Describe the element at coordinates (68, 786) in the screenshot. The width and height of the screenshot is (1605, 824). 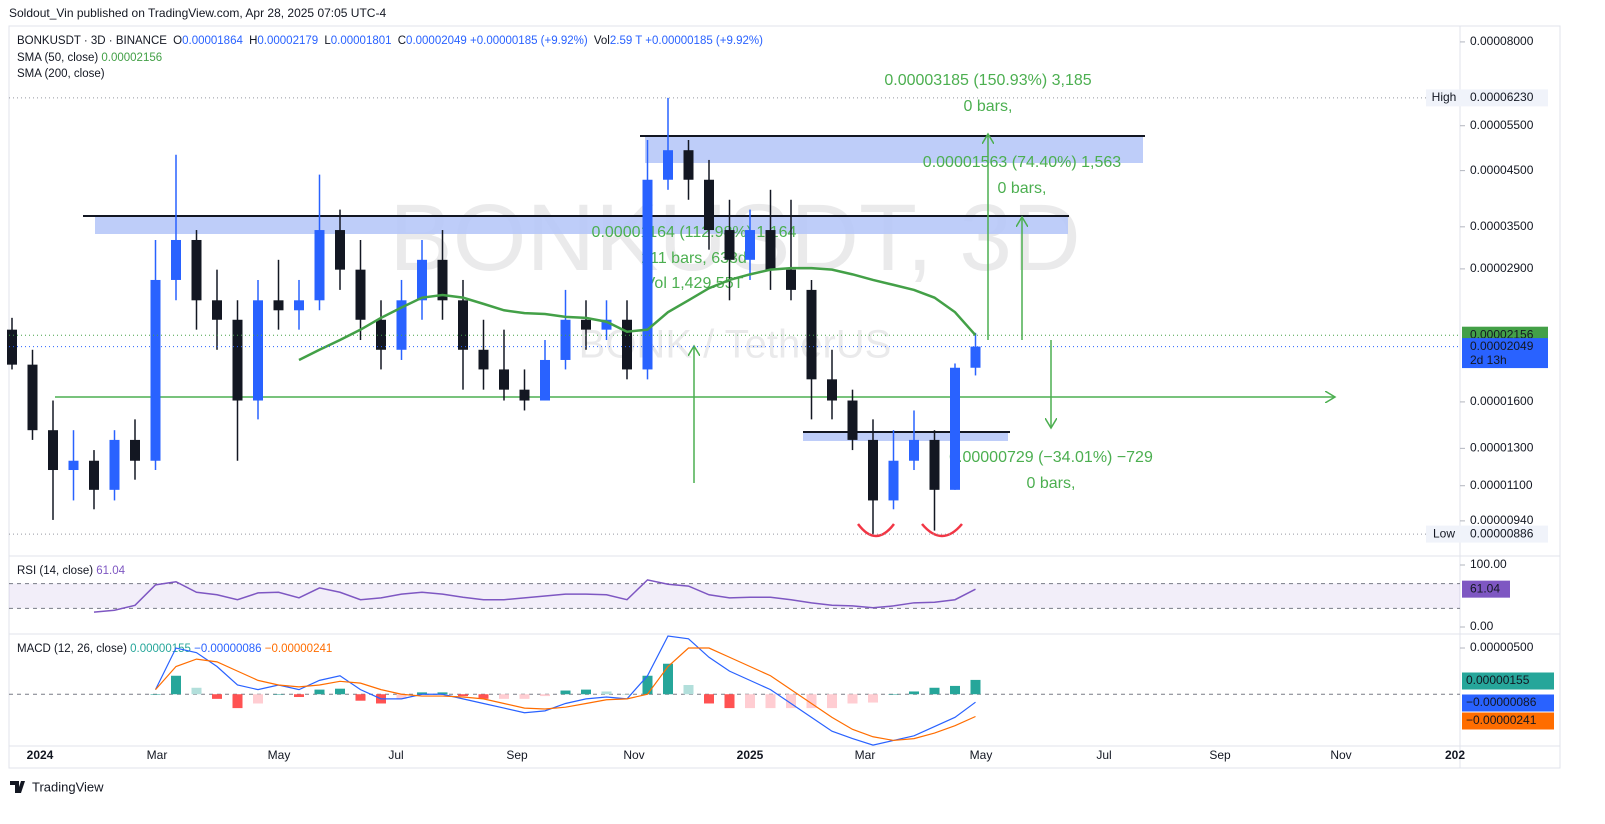
I see `brand: TradingView` at that location.